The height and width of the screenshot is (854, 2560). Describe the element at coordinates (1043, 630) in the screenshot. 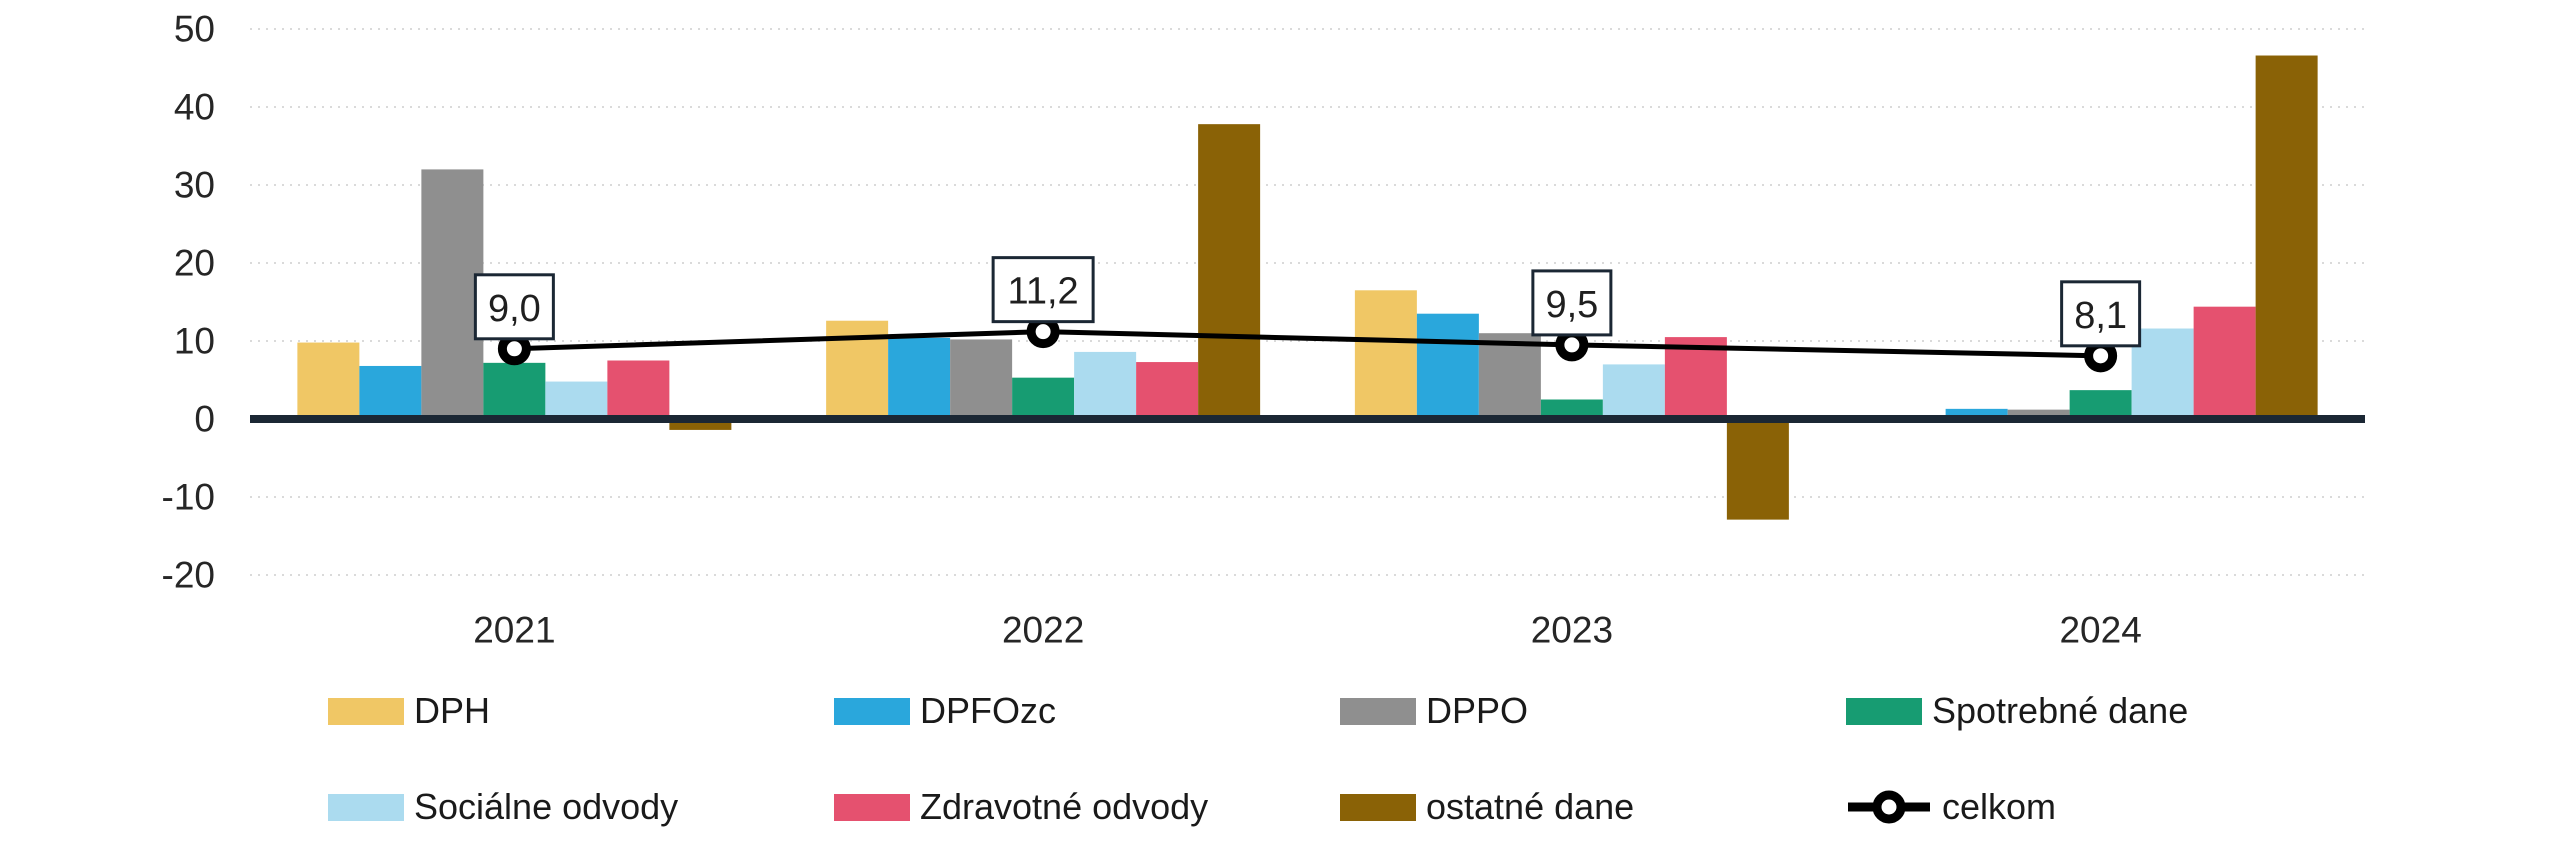

I see `x-tick-label: 2022` at that location.